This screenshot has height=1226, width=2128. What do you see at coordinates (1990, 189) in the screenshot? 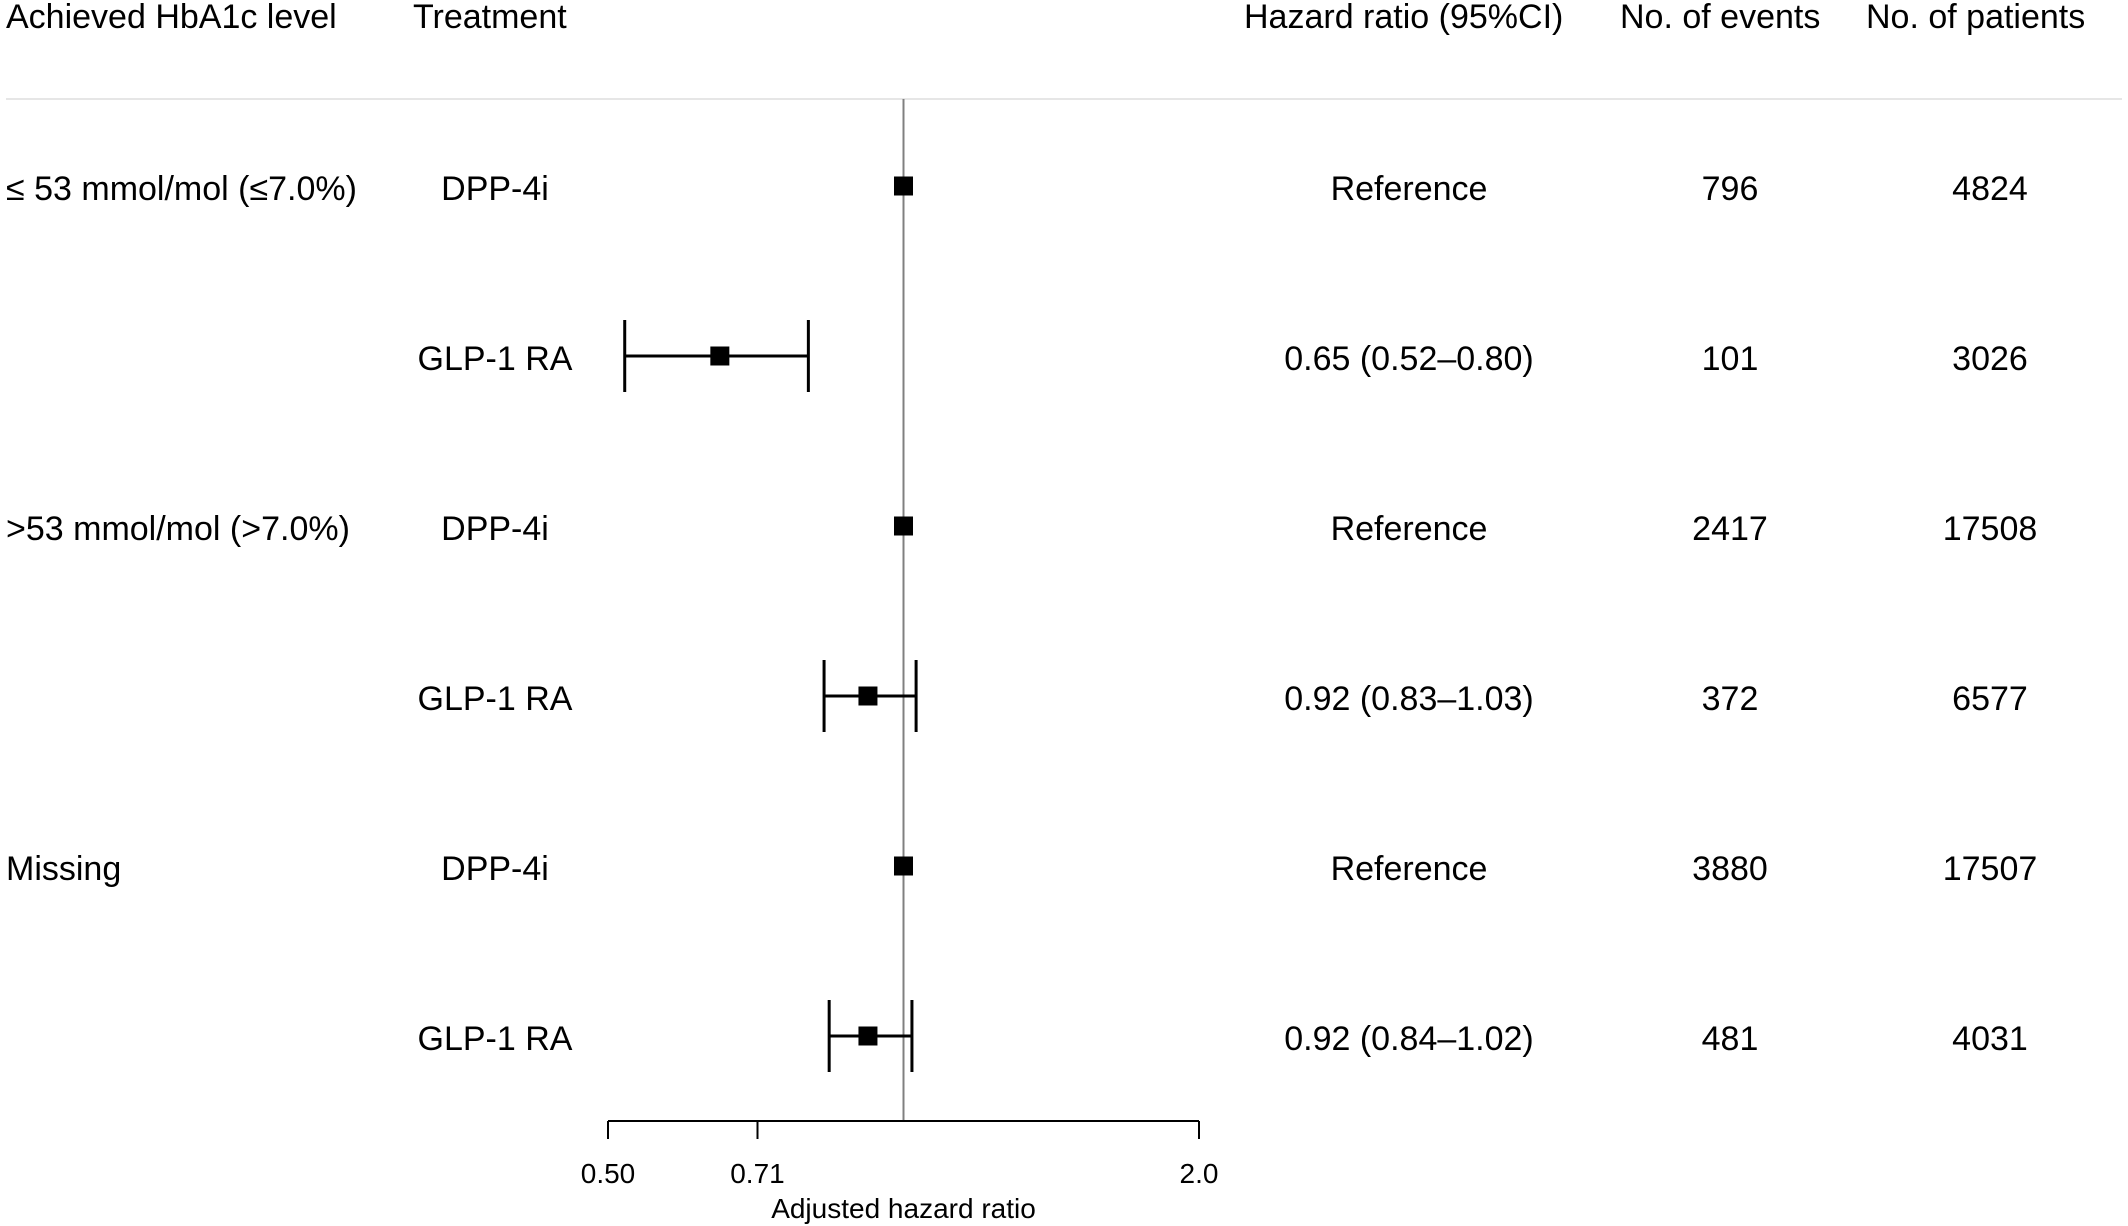
I see `patients-count: 4824` at bounding box center [1990, 189].